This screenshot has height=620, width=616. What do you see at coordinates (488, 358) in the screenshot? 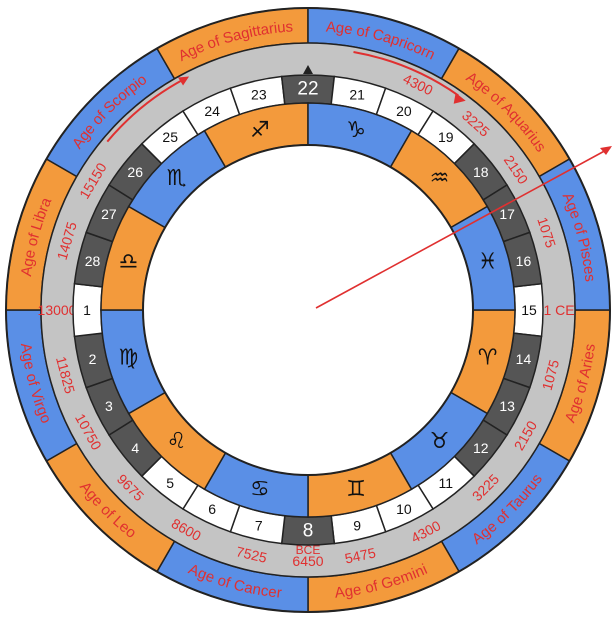
I see `zodiac-sign-icon: ♈` at bounding box center [488, 358].